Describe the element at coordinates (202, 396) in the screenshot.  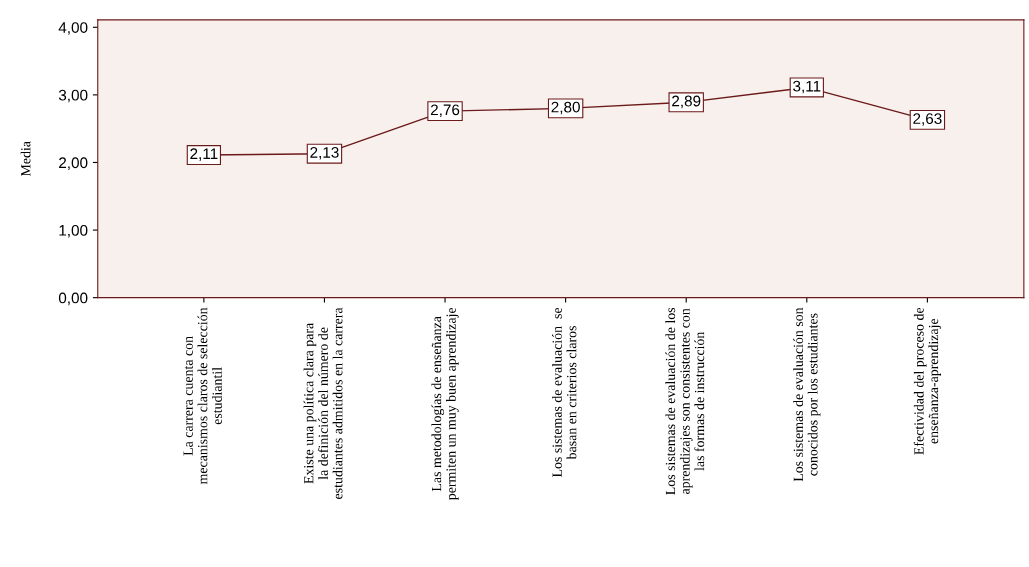
I see `x-tick-label: La carrera cuenta con mecanismos claros de selección estudiantil` at that location.